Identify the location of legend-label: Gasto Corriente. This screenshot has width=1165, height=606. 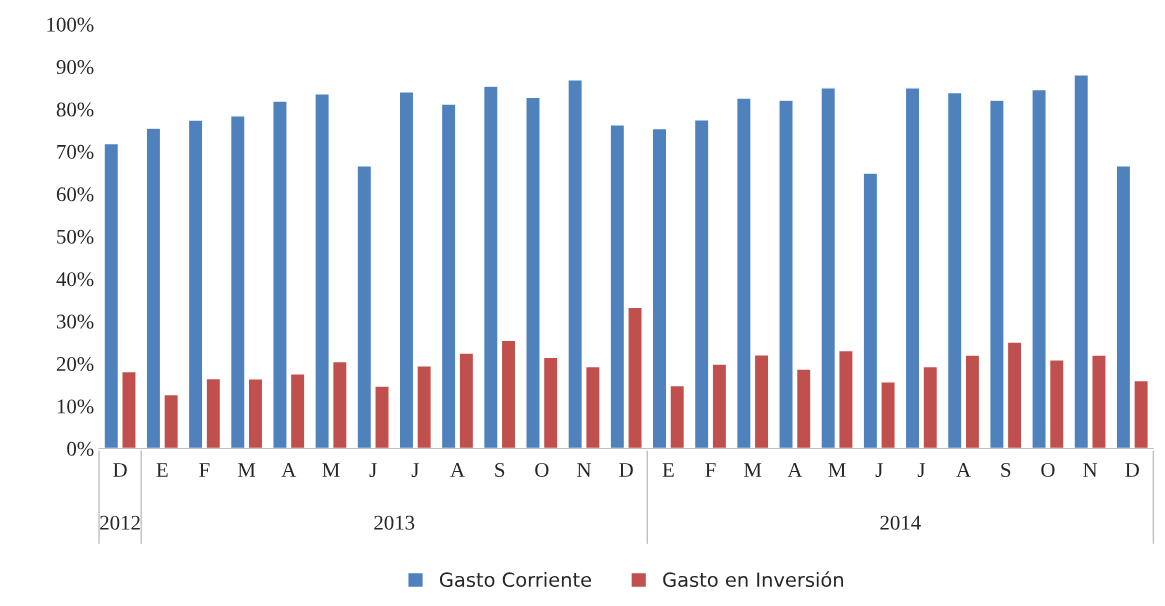
(515, 579).